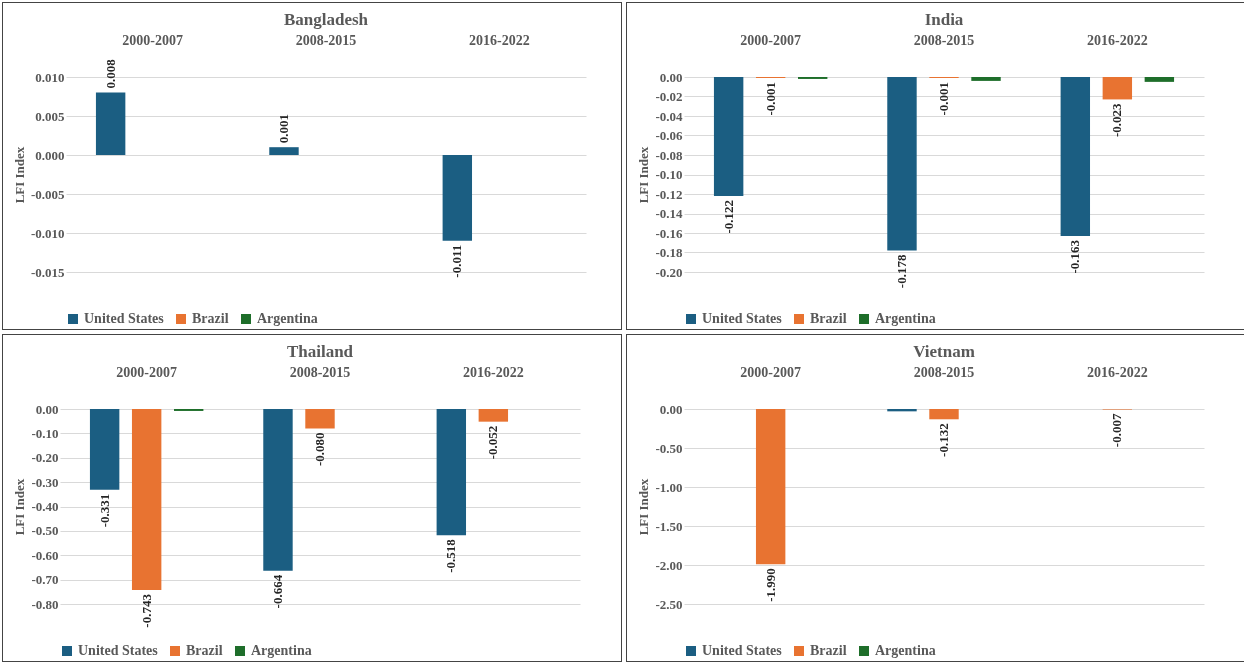 The height and width of the screenshot is (662, 1244). I want to click on chart-title: Bangladesh, so click(326, 19).